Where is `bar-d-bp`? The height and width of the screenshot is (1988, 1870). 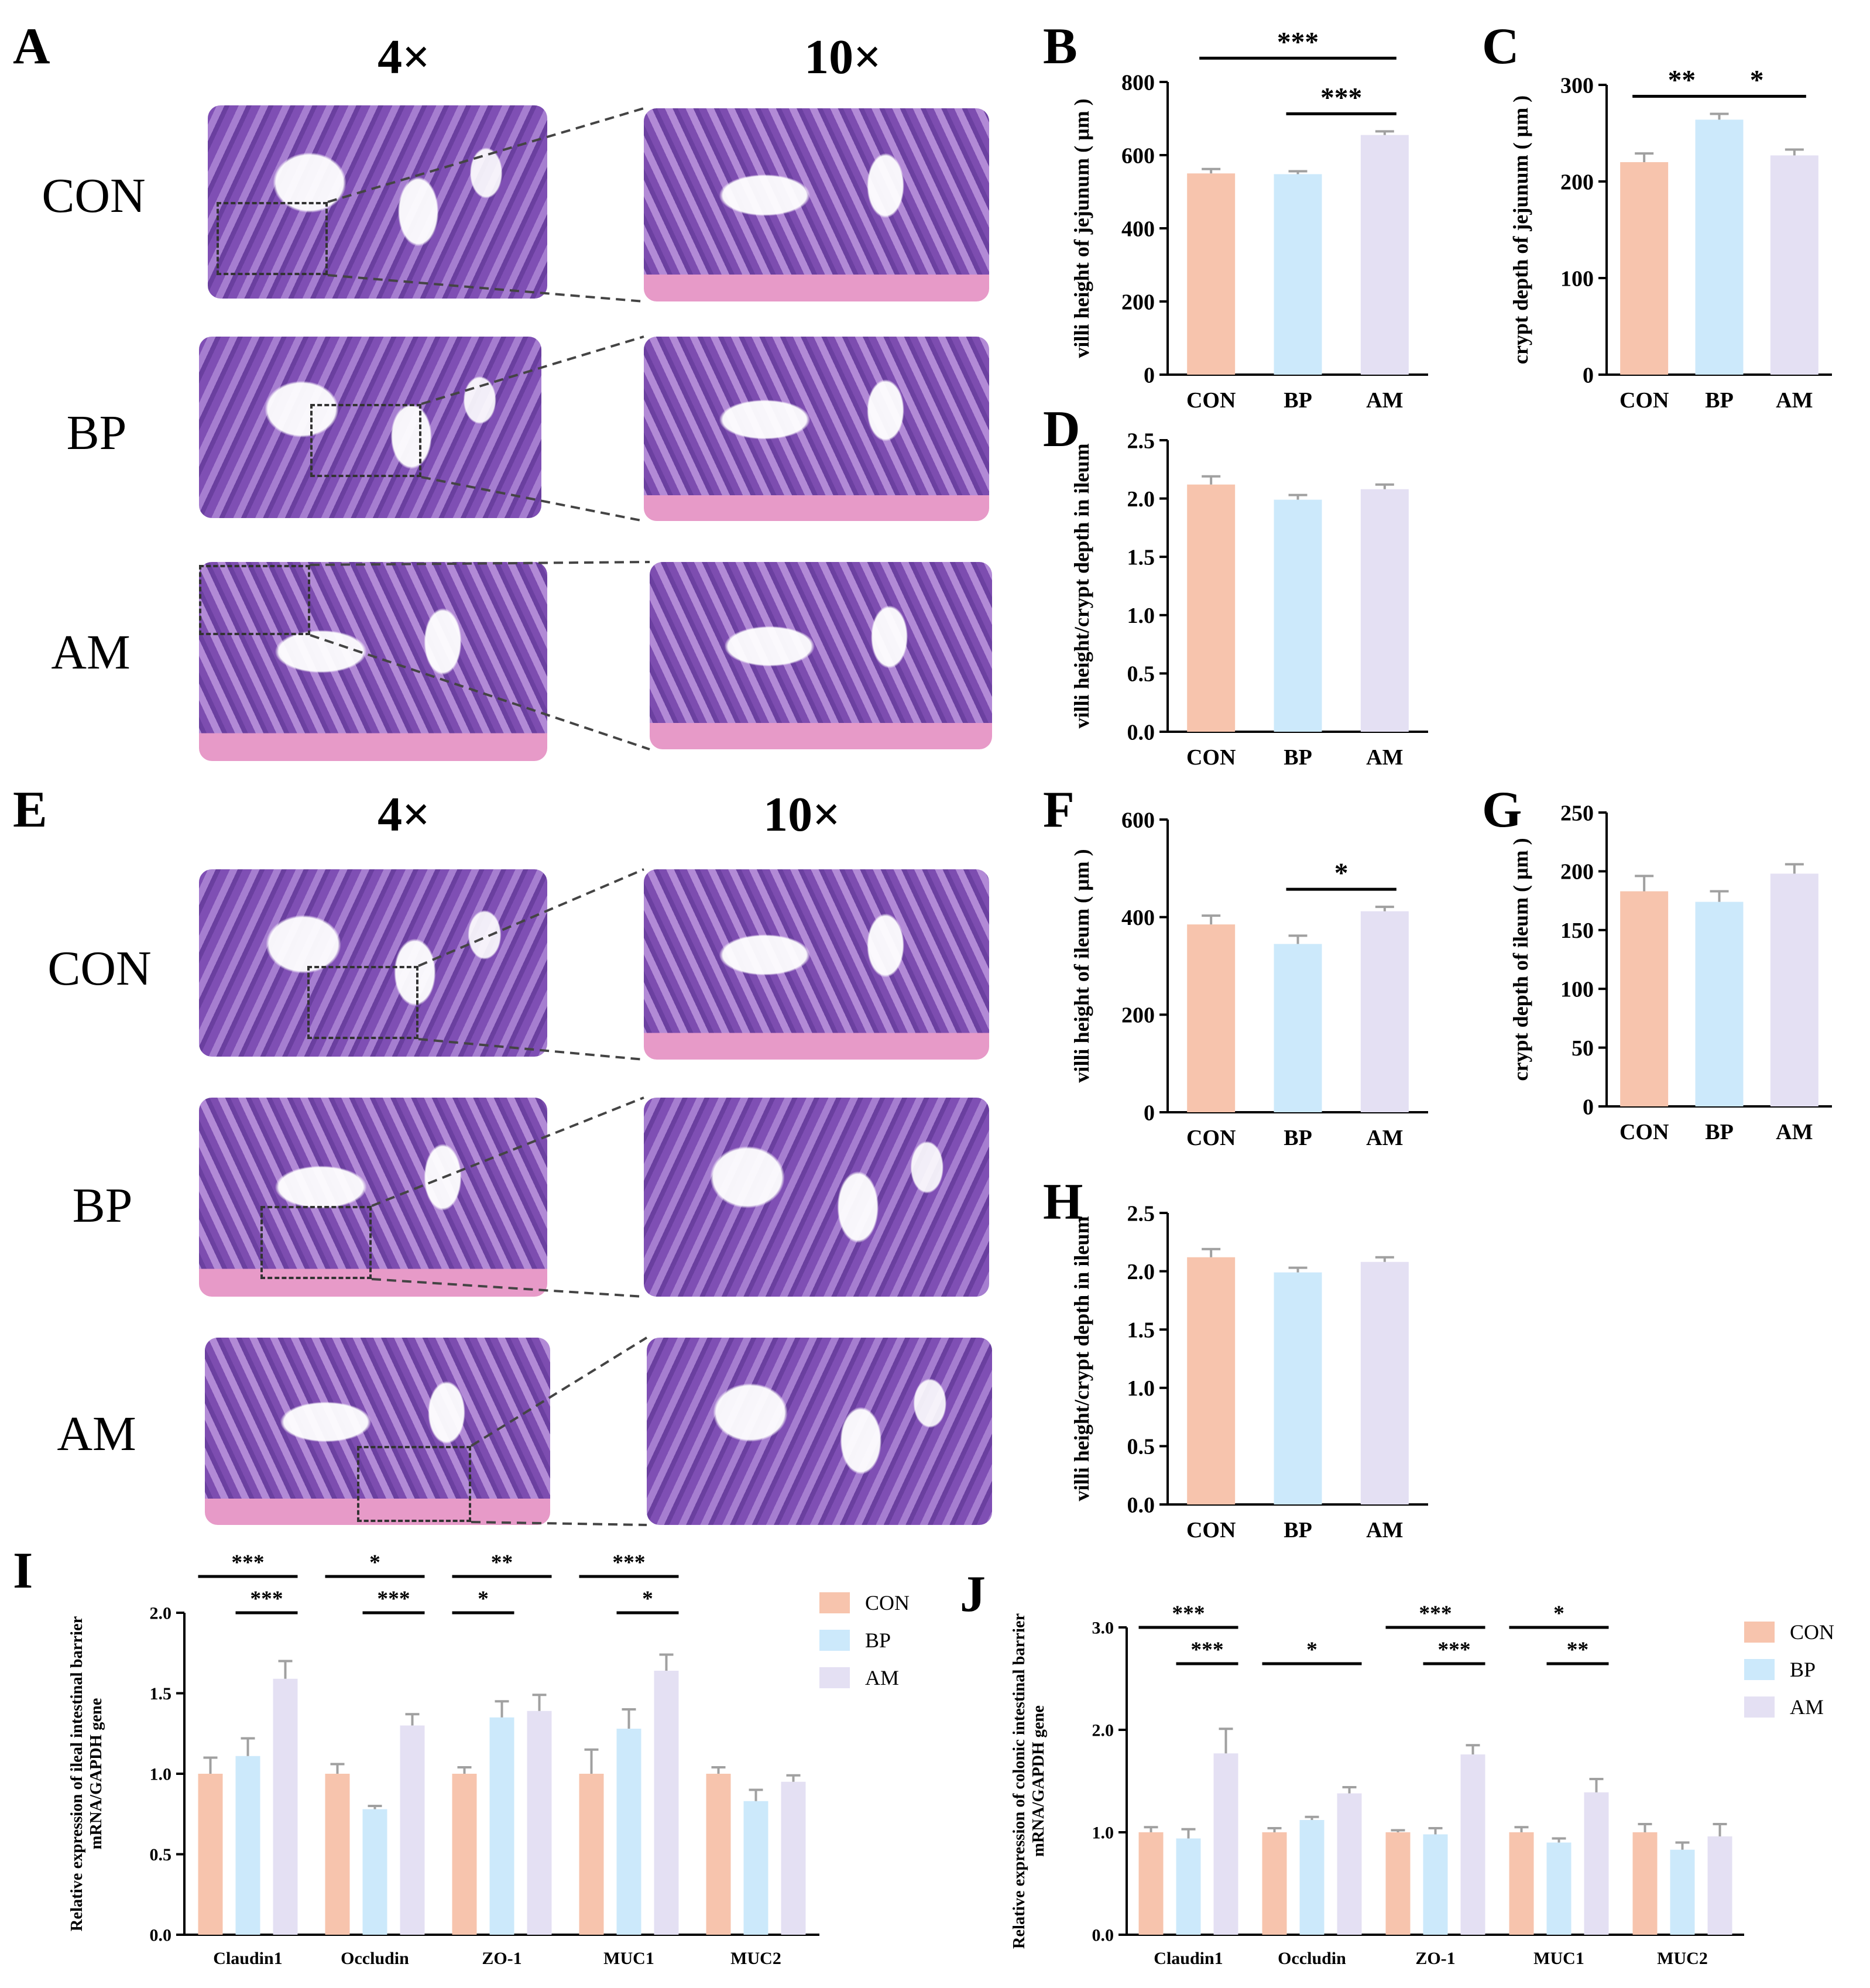
bar-d-bp is located at coordinates (1298, 616).